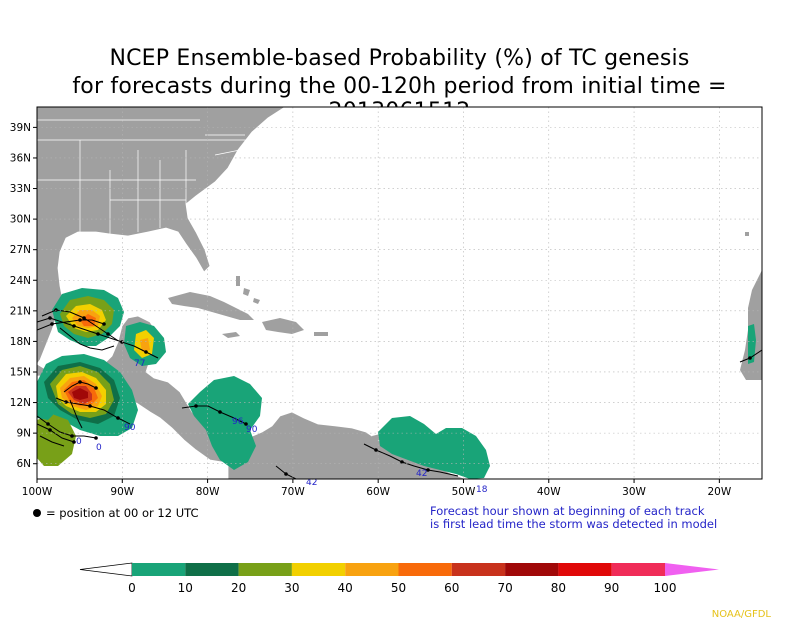 The height and width of the screenshot is (642, 799). Describe the element at coordinates (139, 364) in the screenshot. I see `track-label: 77` at that location.